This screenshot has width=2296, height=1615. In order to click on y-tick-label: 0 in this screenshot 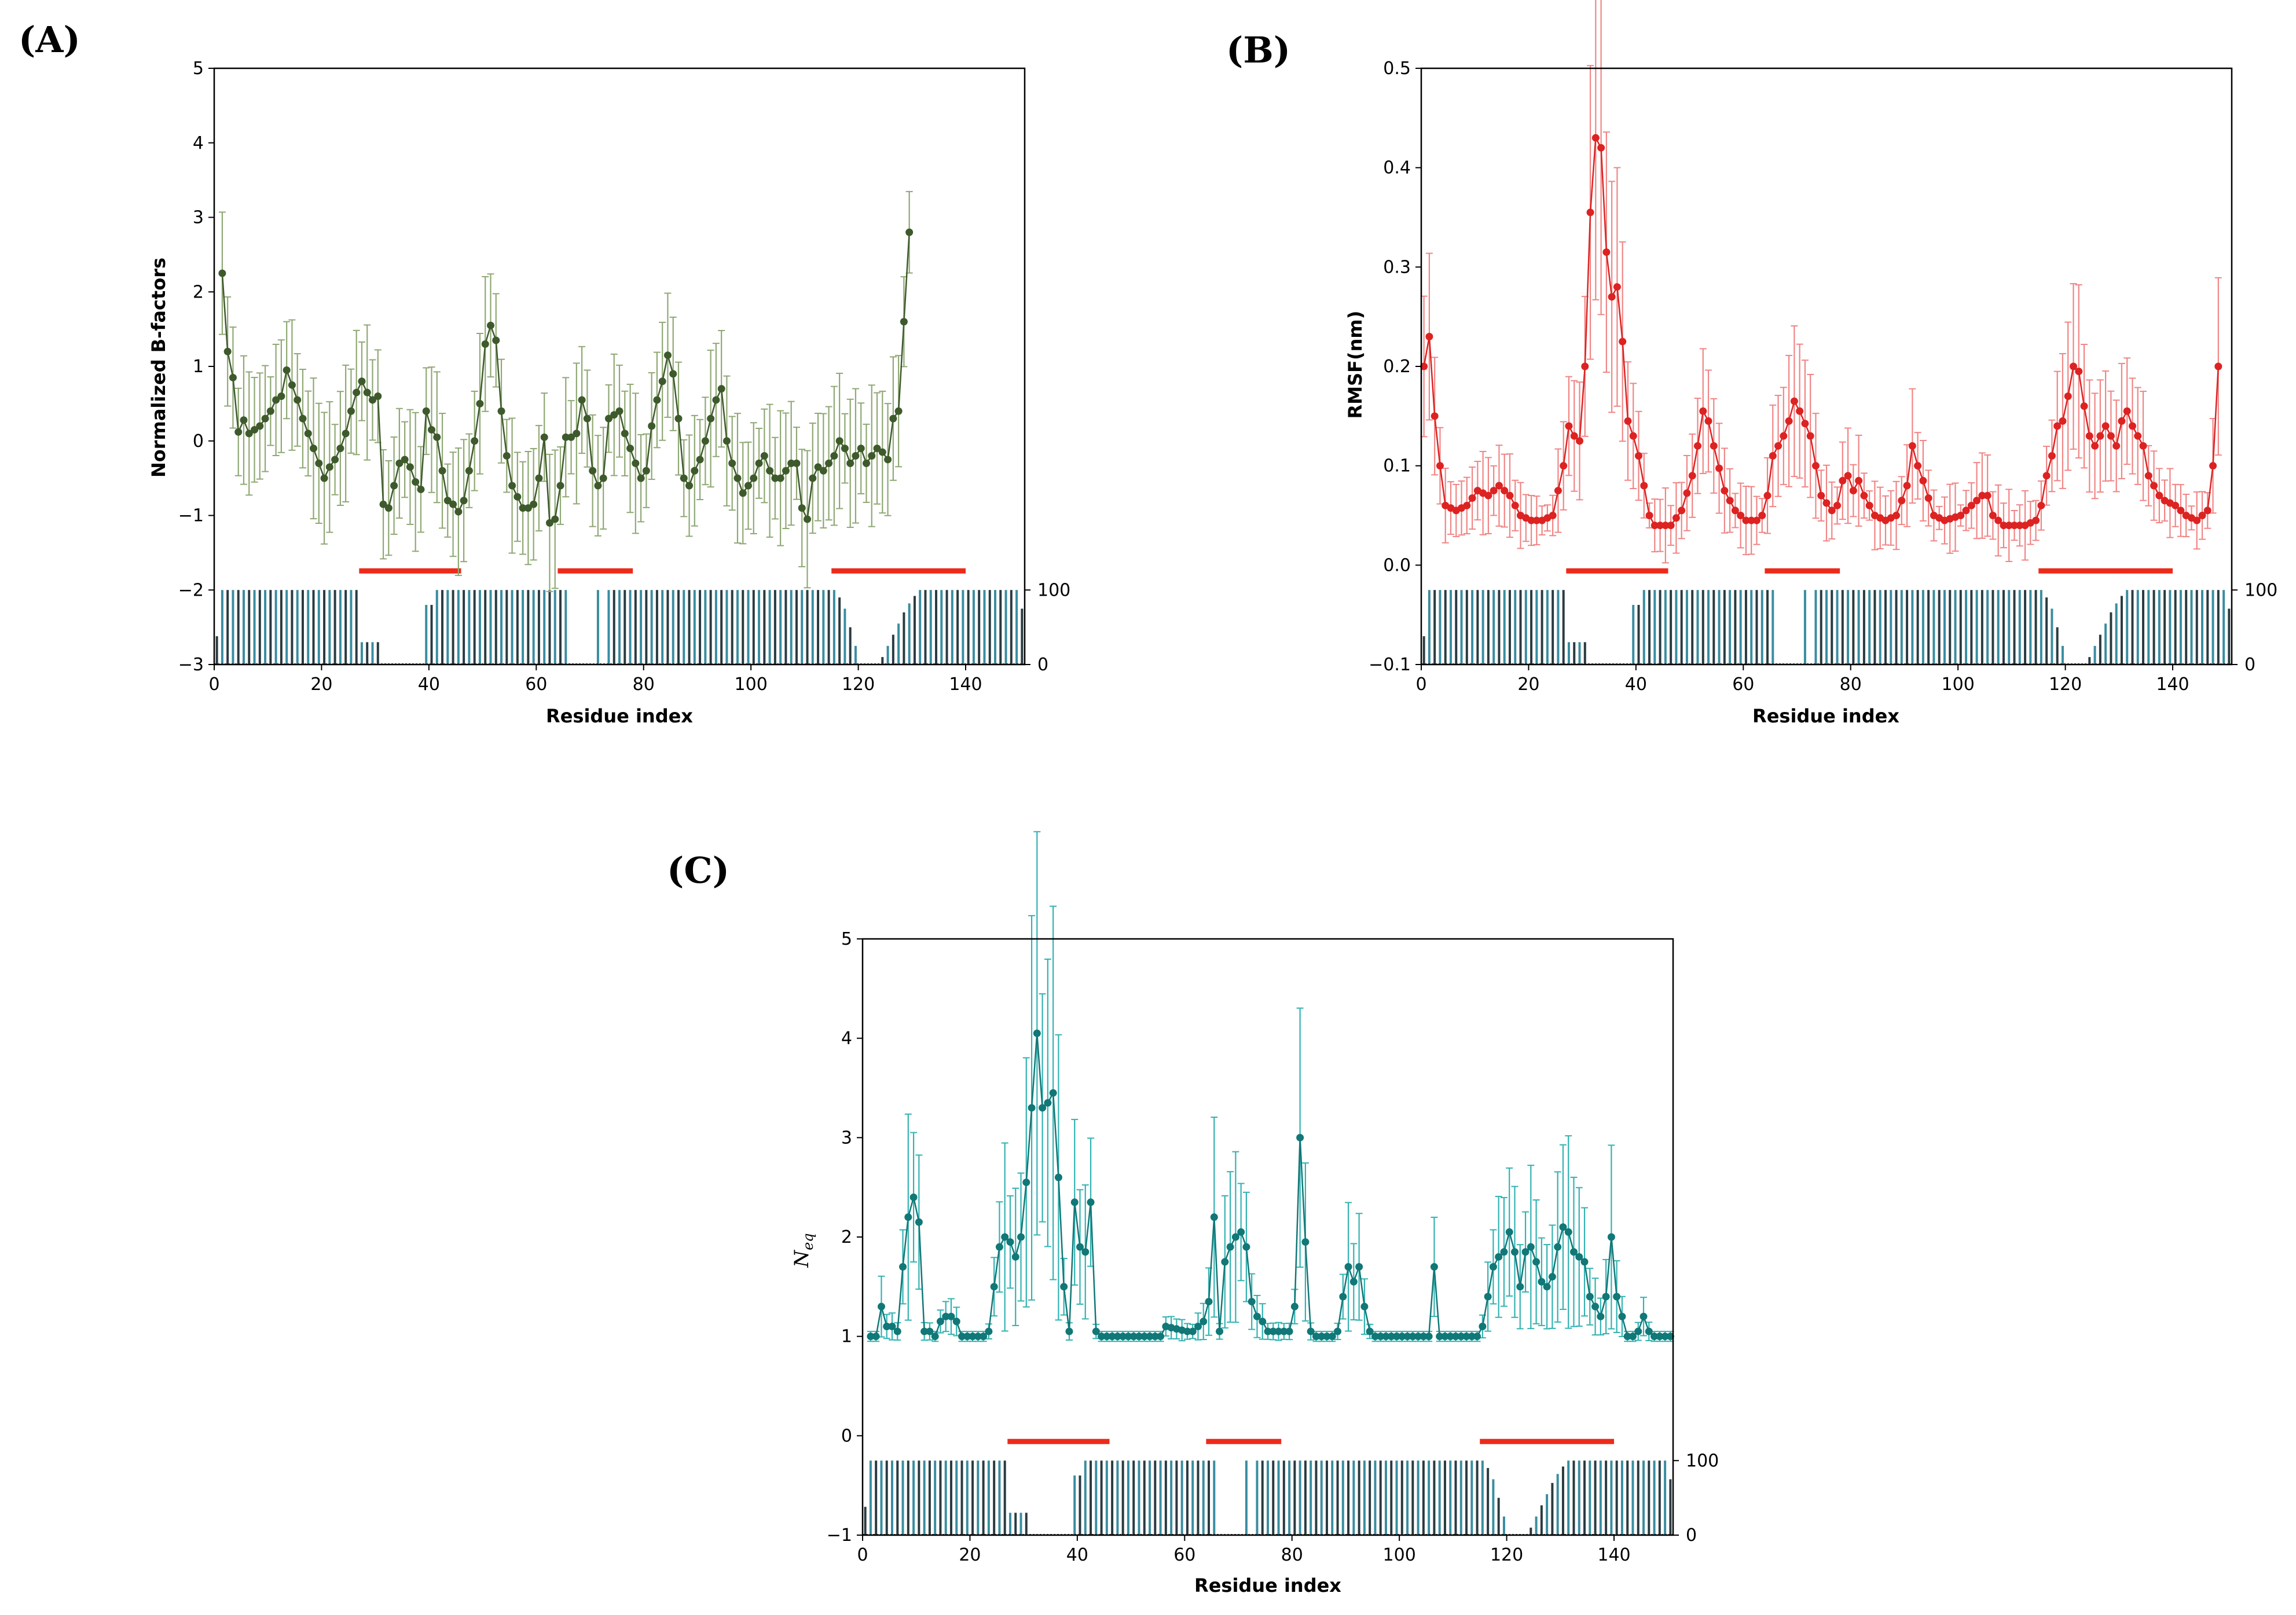, I will do `click(198, 441)`.